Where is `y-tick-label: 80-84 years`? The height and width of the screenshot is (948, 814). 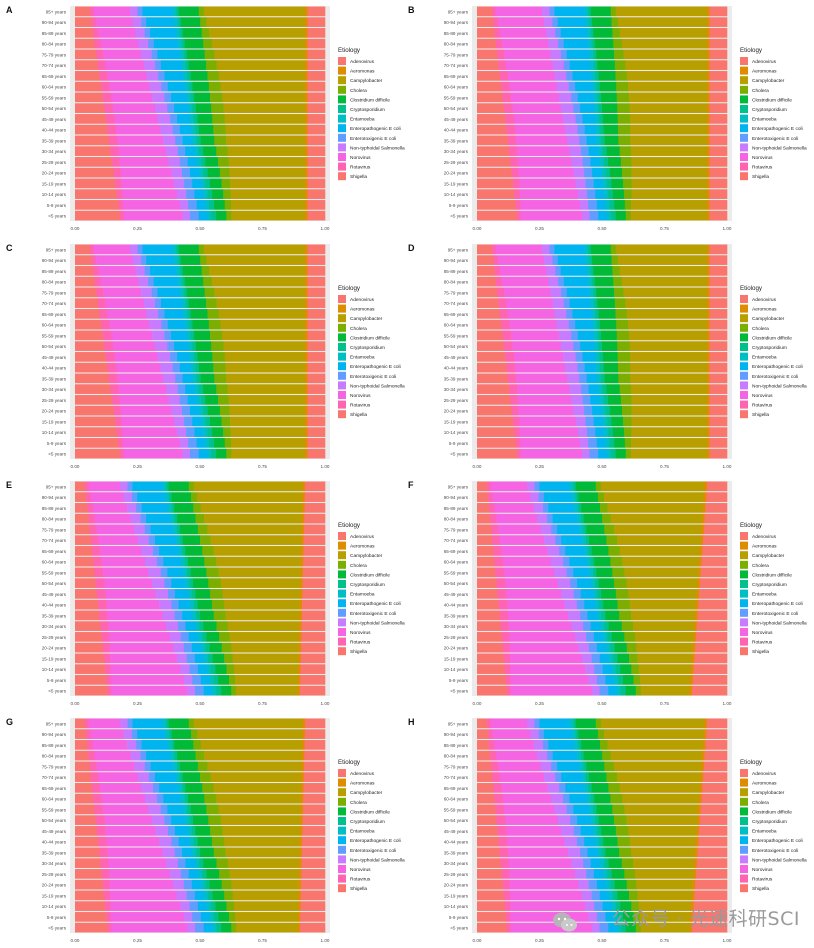
y-tick-label: 80-84 years is located at coordinates (456, 44).